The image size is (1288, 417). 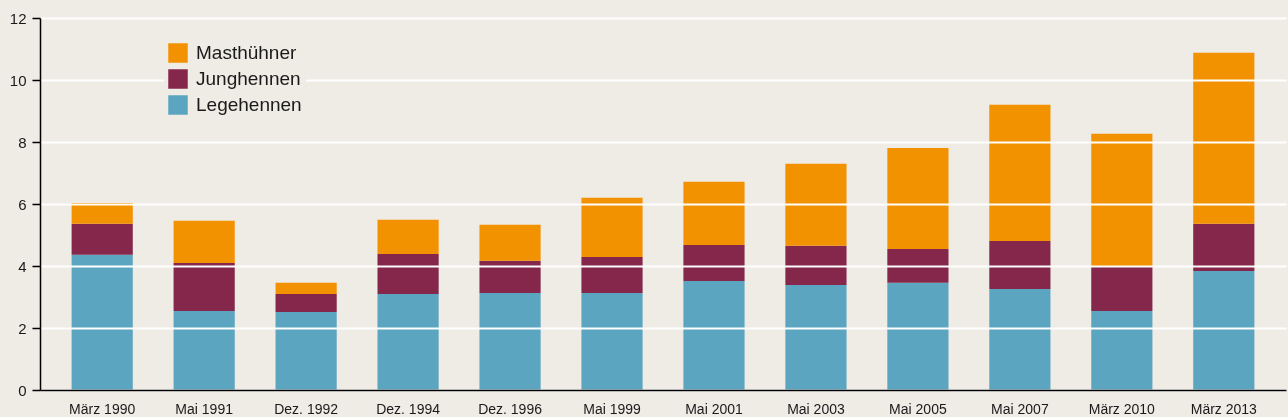 I want to click on x-tick-label: Mai 1991, so click(x=204, y=408).